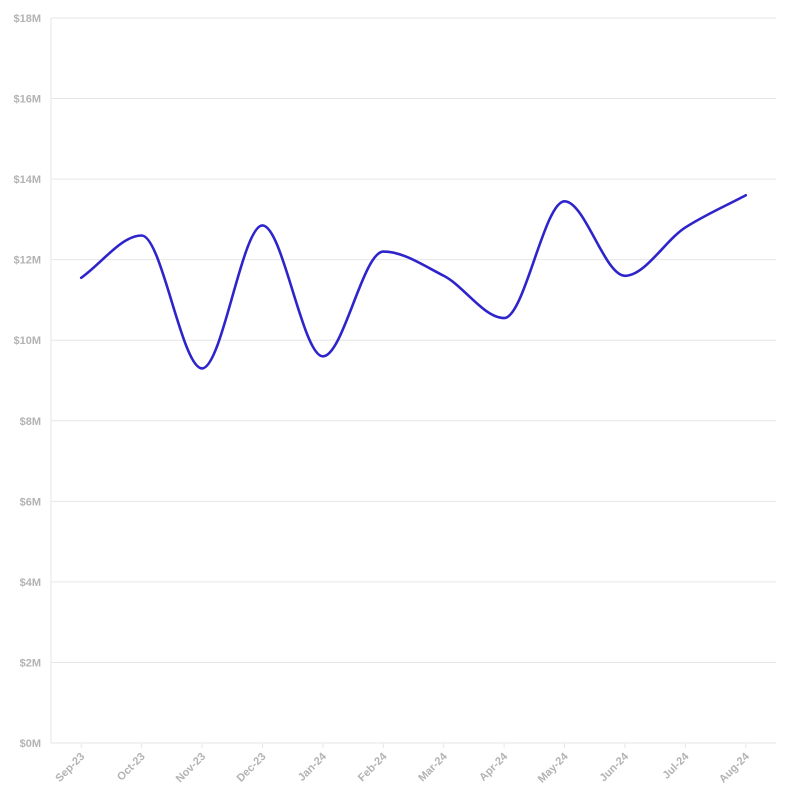 This screenshot has width=796, height=801. I want to click on y-axis-tick-labels: $0M $2M $4M $6M $8M $10M $12M $14M $16M $18M, so click(27, 381).